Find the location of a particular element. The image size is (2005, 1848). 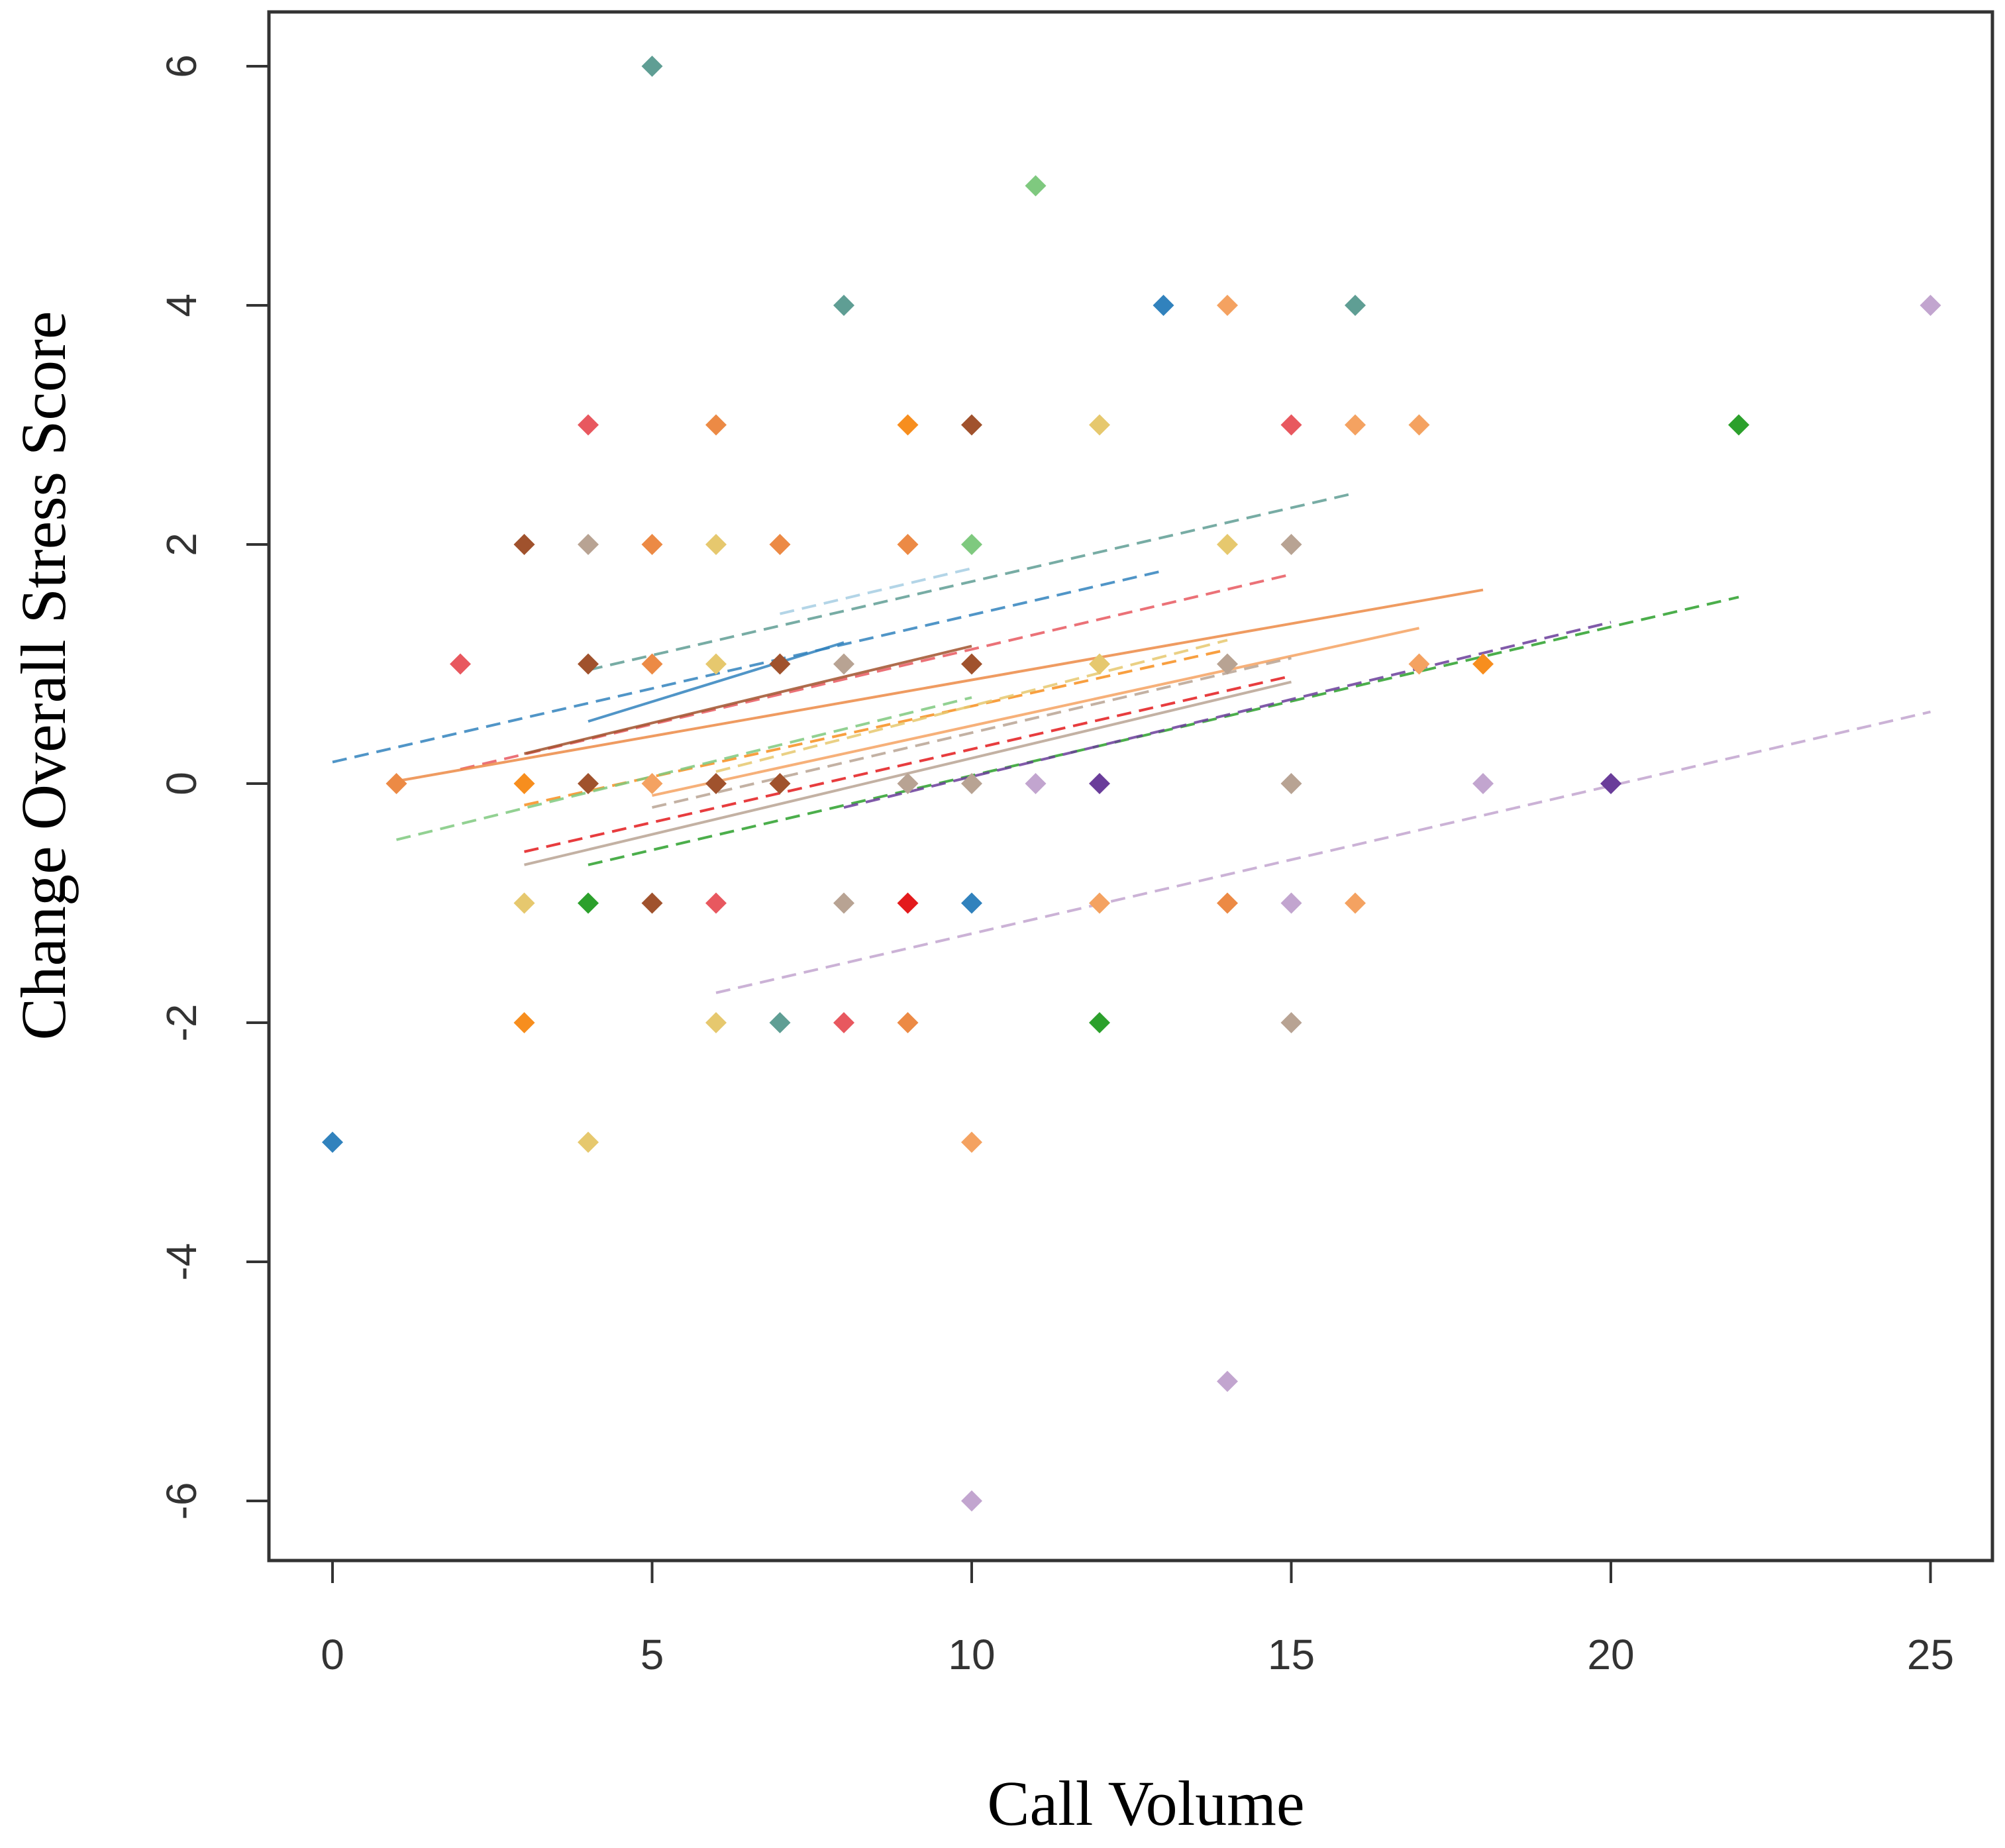

x-tick-label: 15 is located at coordinates (1291, 1654).